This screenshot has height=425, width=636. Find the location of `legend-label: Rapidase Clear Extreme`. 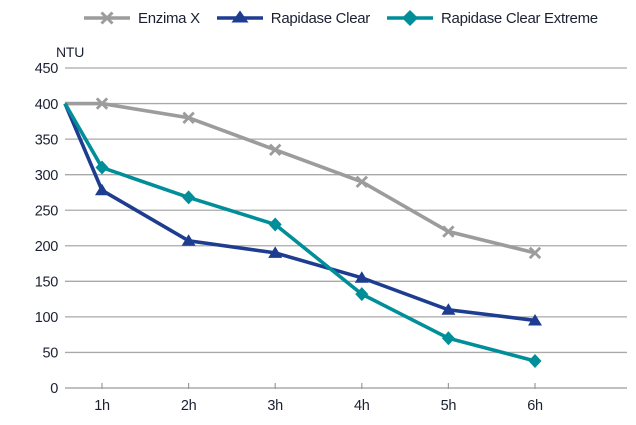

legend-label: Rapidase Clear Extreme is located at coordinates (519, 18).